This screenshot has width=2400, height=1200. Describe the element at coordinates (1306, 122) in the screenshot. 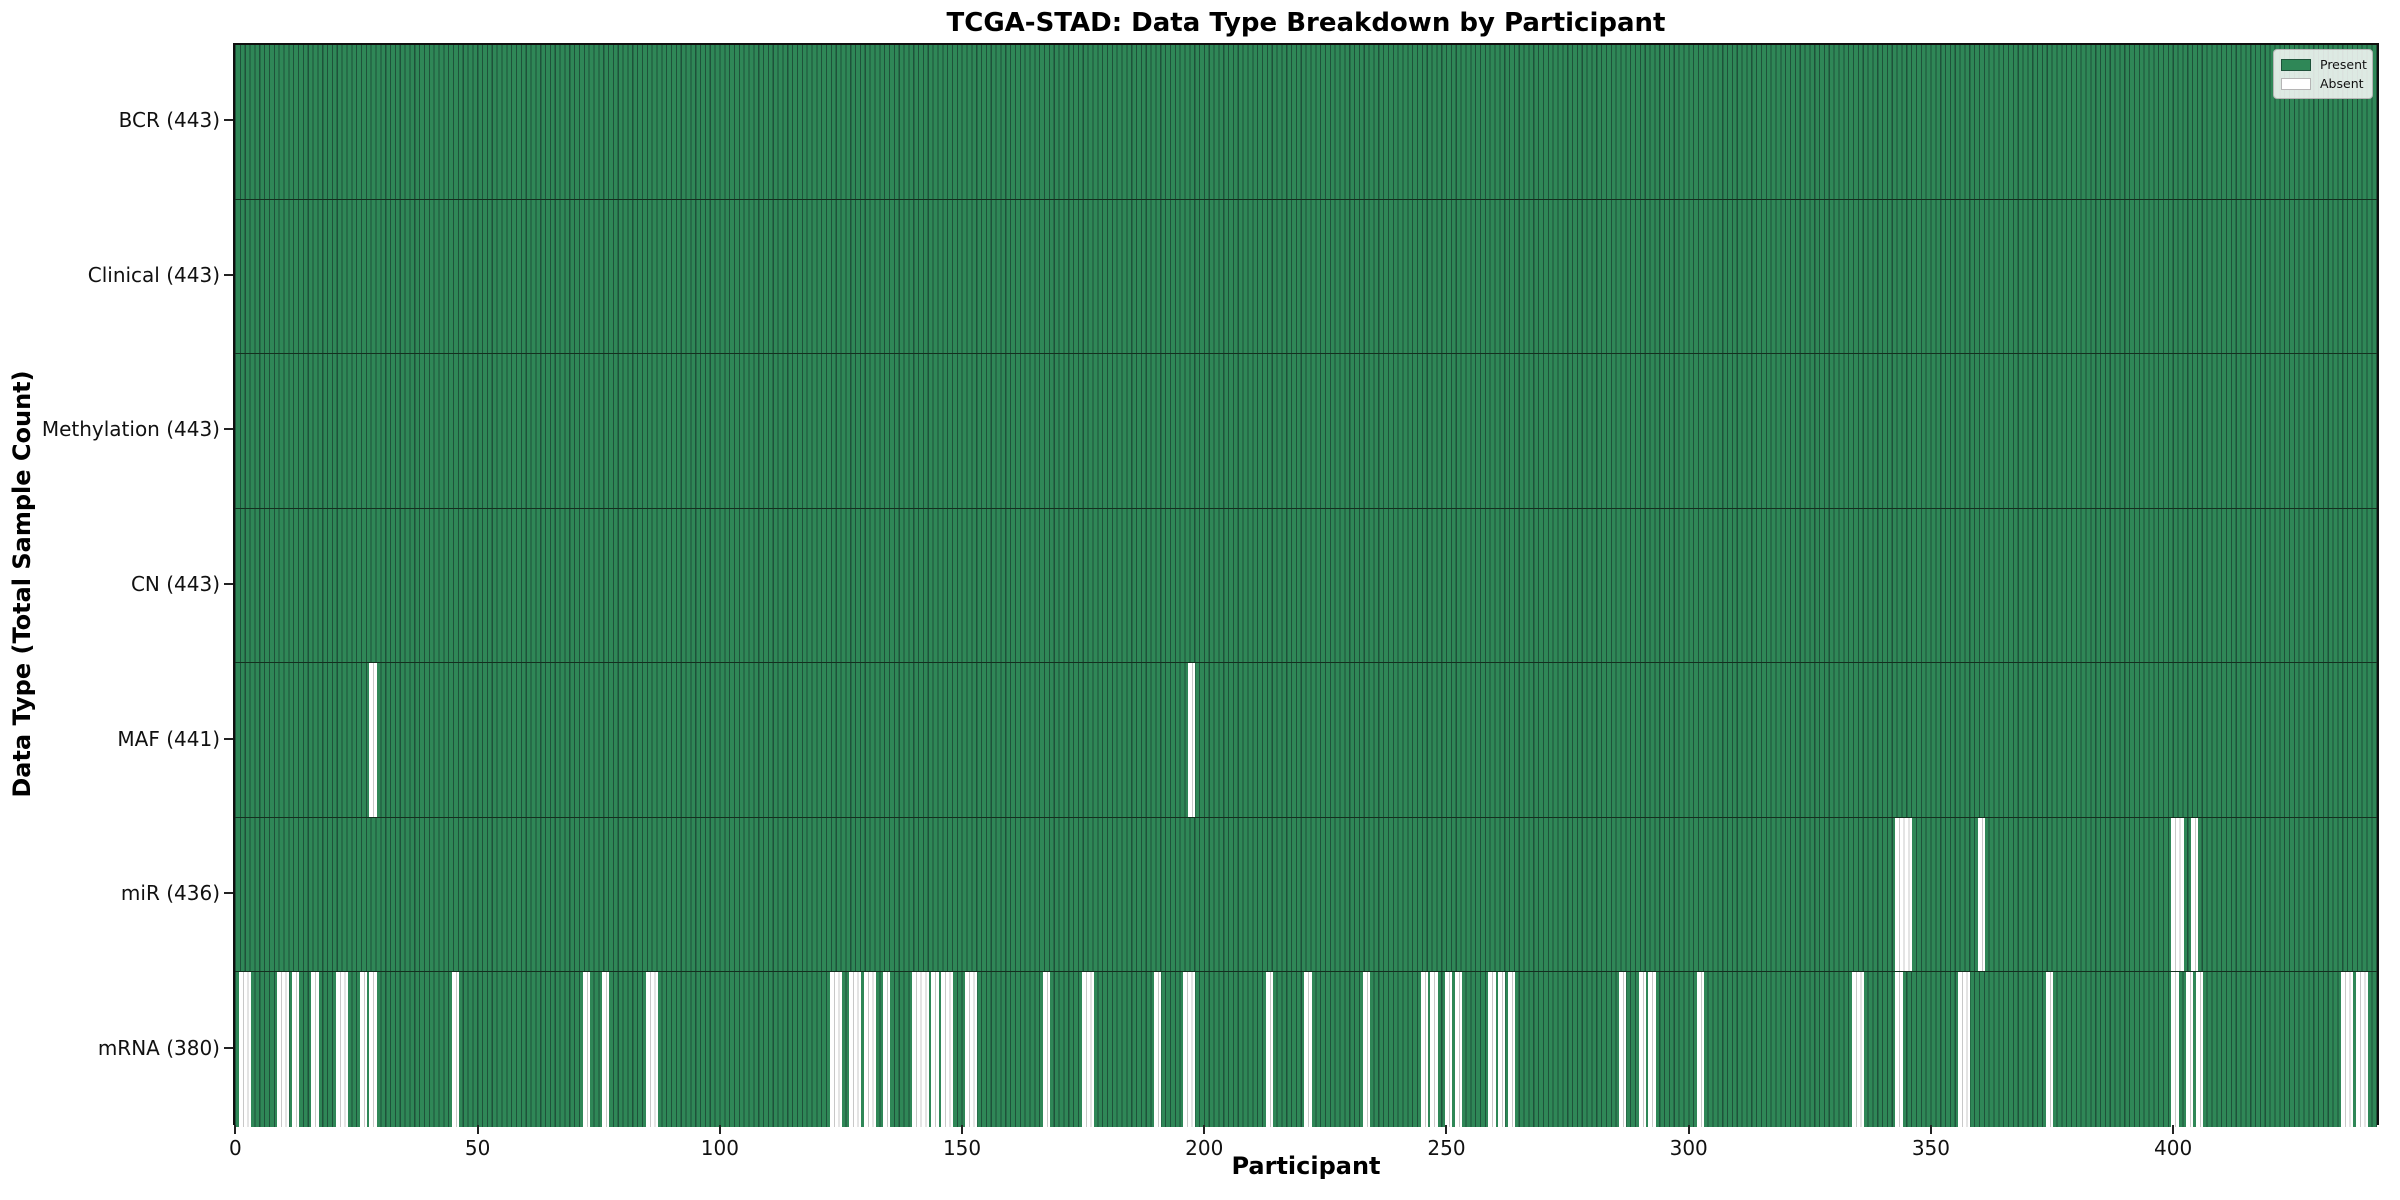

I see `row-BCR` at that location.